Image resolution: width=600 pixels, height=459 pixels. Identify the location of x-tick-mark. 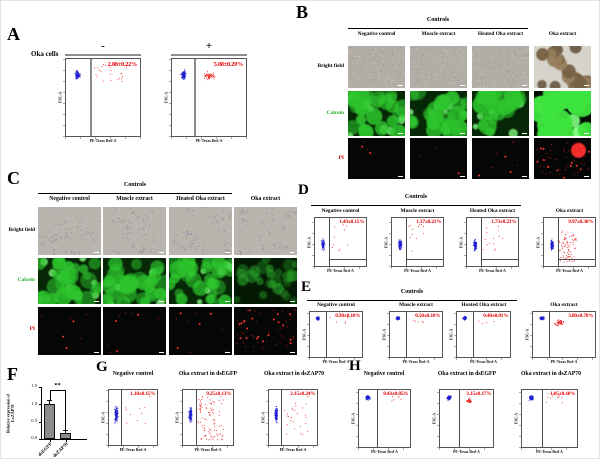
(66, 440).